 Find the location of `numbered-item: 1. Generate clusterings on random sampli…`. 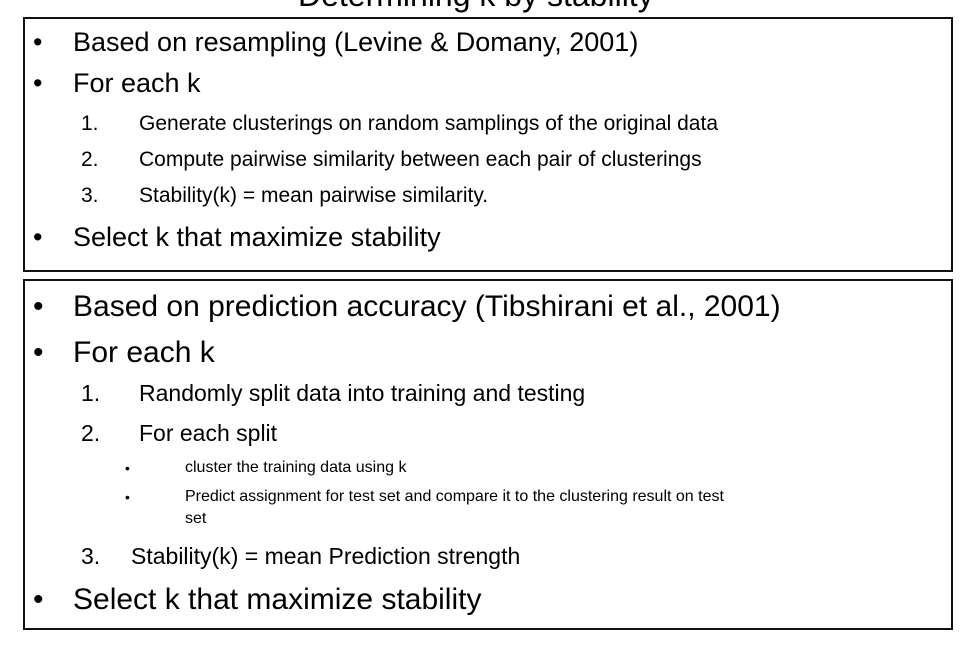

numbered-item: 1. Generate clusterings on random sampli… is located at coordinates (475, 124).